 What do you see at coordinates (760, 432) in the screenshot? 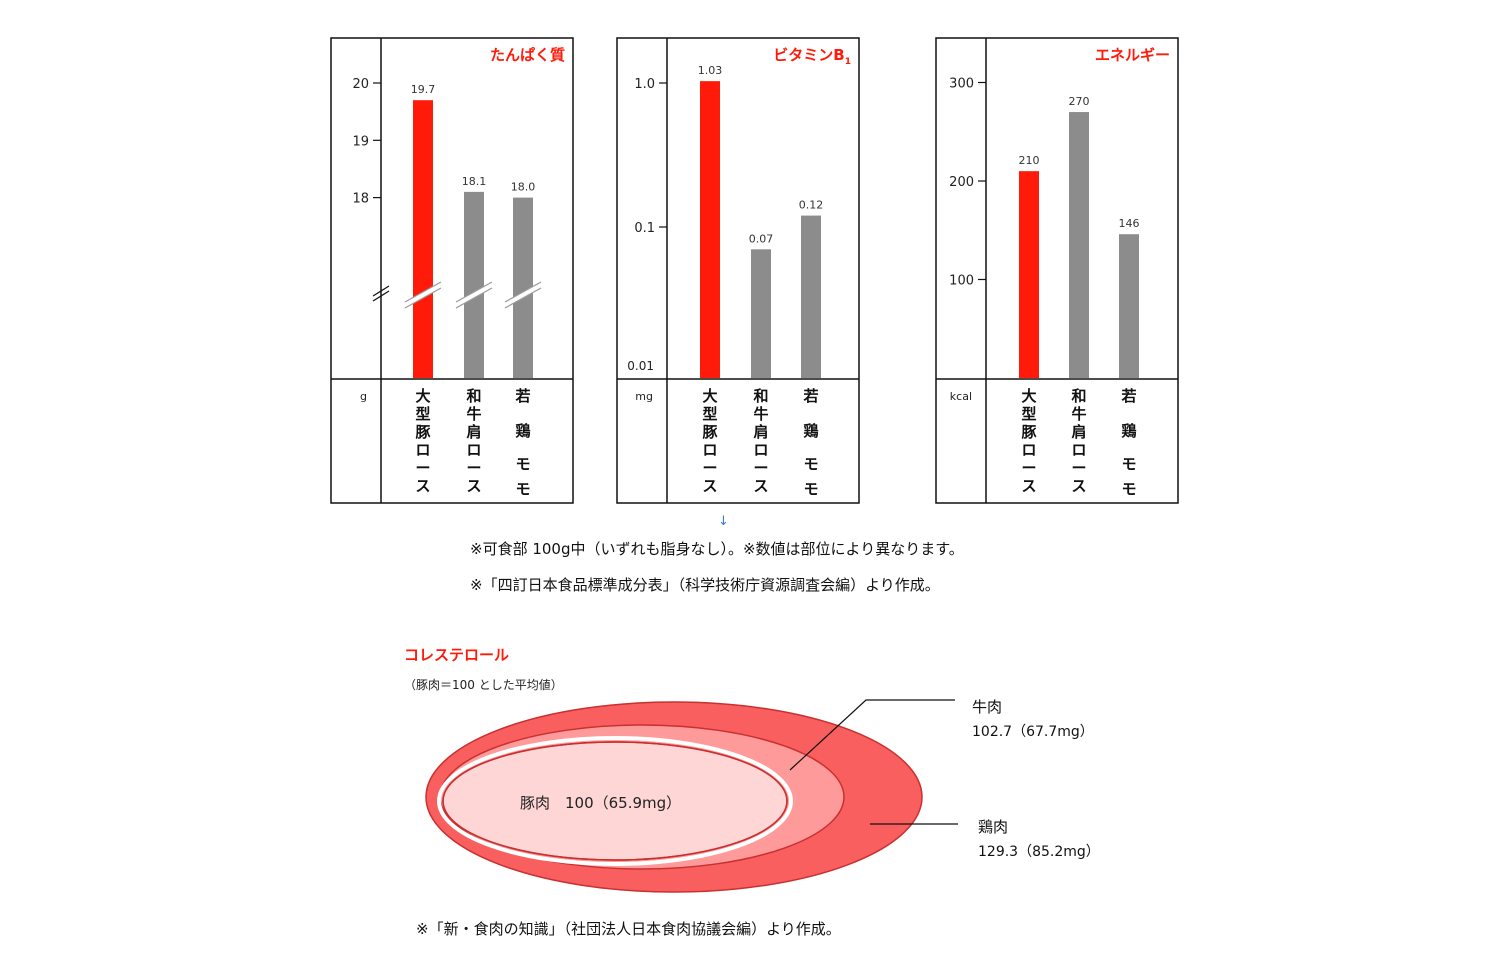
I see `chart2-category-char: 肩` at bounding box center [760, 432].